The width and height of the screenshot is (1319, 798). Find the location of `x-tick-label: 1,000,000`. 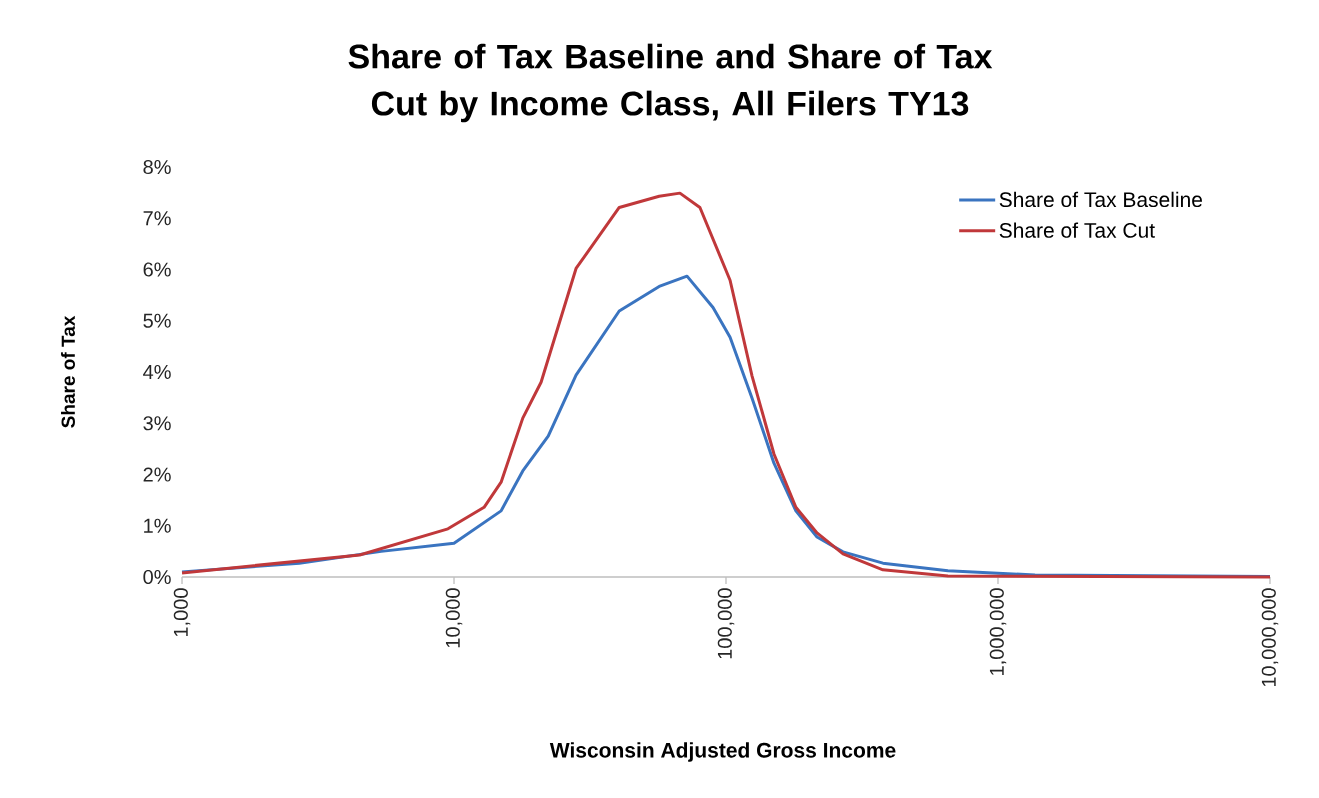

x-tick-label: 1,000,000 is located at coordinates (998, 631).